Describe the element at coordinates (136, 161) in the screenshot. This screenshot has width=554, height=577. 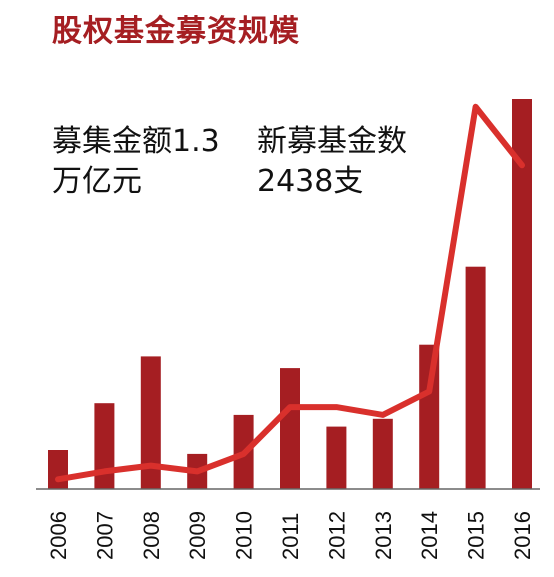
I see `raised-amount-annotation: 募集金额1.3万亿元` at that location.